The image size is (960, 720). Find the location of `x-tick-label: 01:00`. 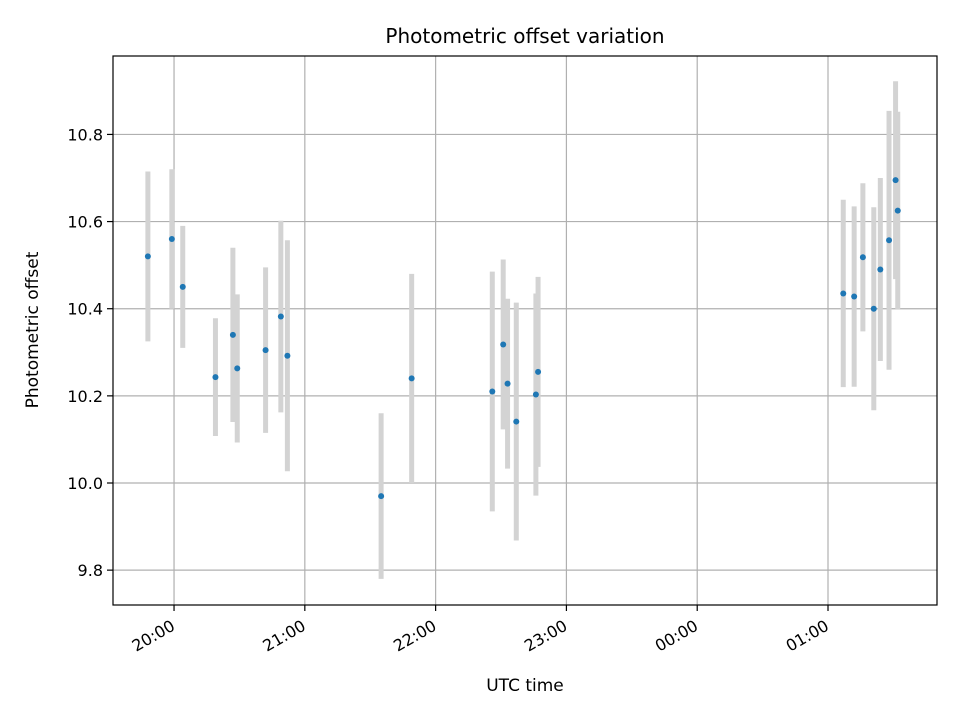

x-tick-label: 01:00 is located at coordinates (807, 636).